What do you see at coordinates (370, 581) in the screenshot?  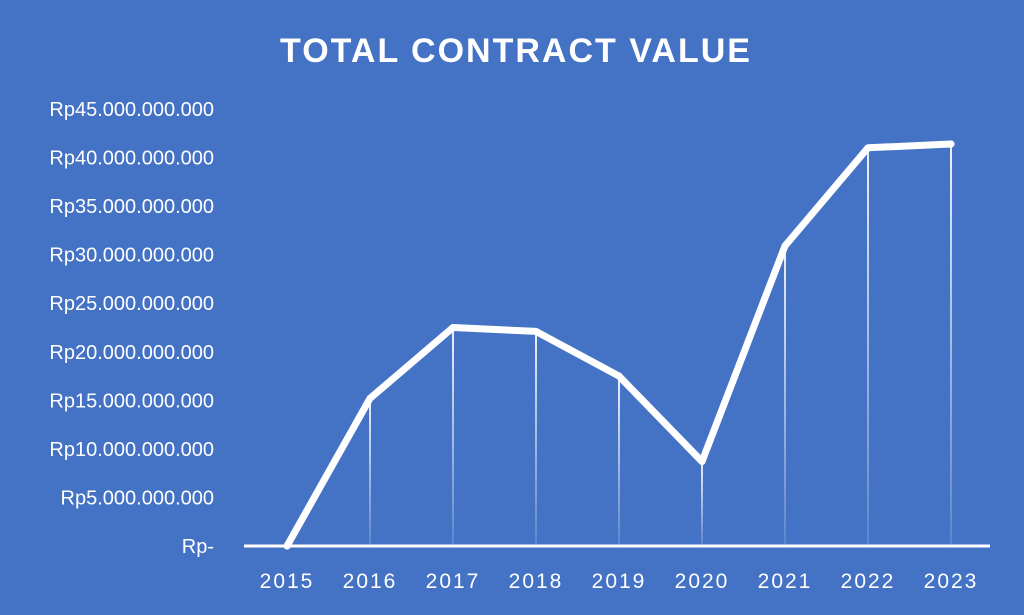 I see `x-tick-label: 2016` at bounding box center [370, 581].